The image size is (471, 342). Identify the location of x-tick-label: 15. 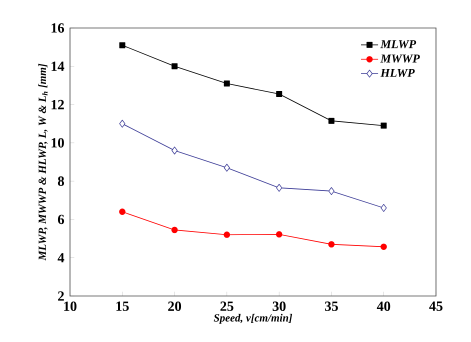
(122, 306).